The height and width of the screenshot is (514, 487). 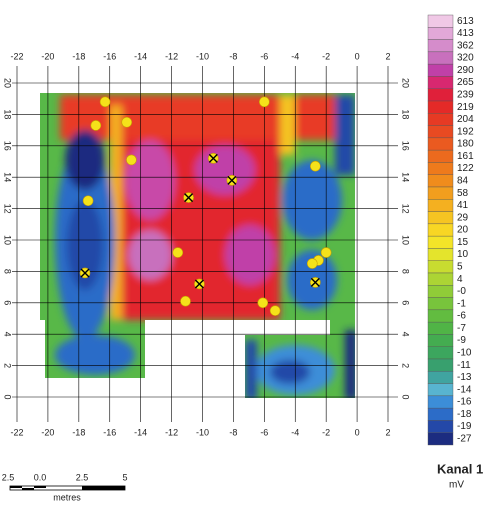 What do you see at coordinates (465, 156) in the screenshot?
I see `legend-label: 161` at bounding box center [465, 156].